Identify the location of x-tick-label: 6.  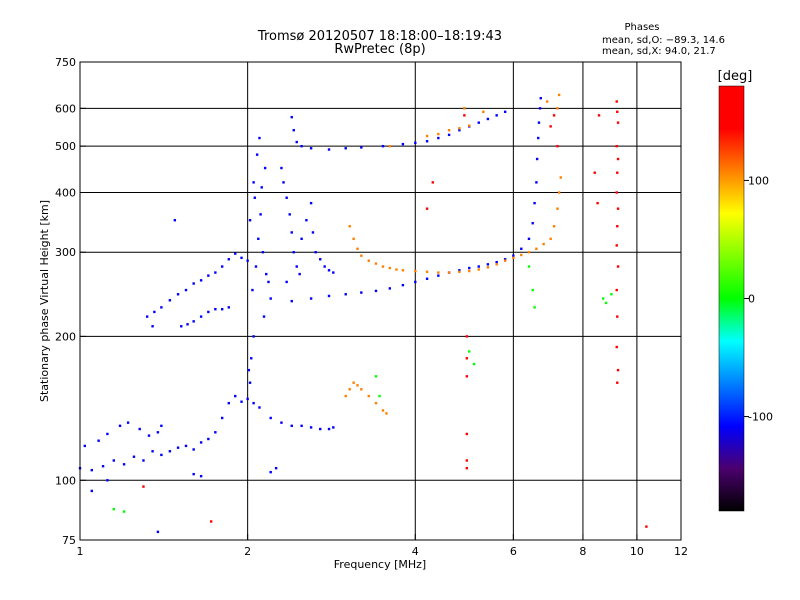
(513, 551).